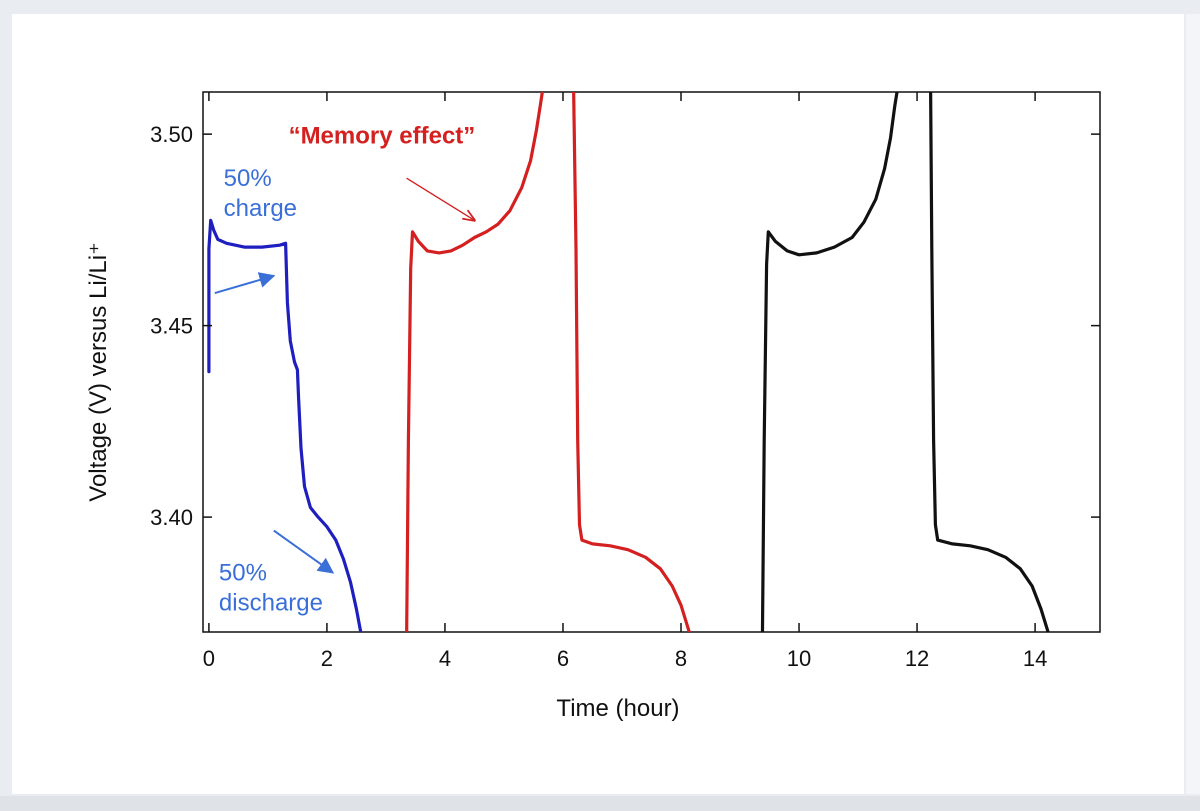  What do you see at coordinates (209, 658) in the screenshot?
I see `x-tick-label: 0` at bounding box center [209, 658].